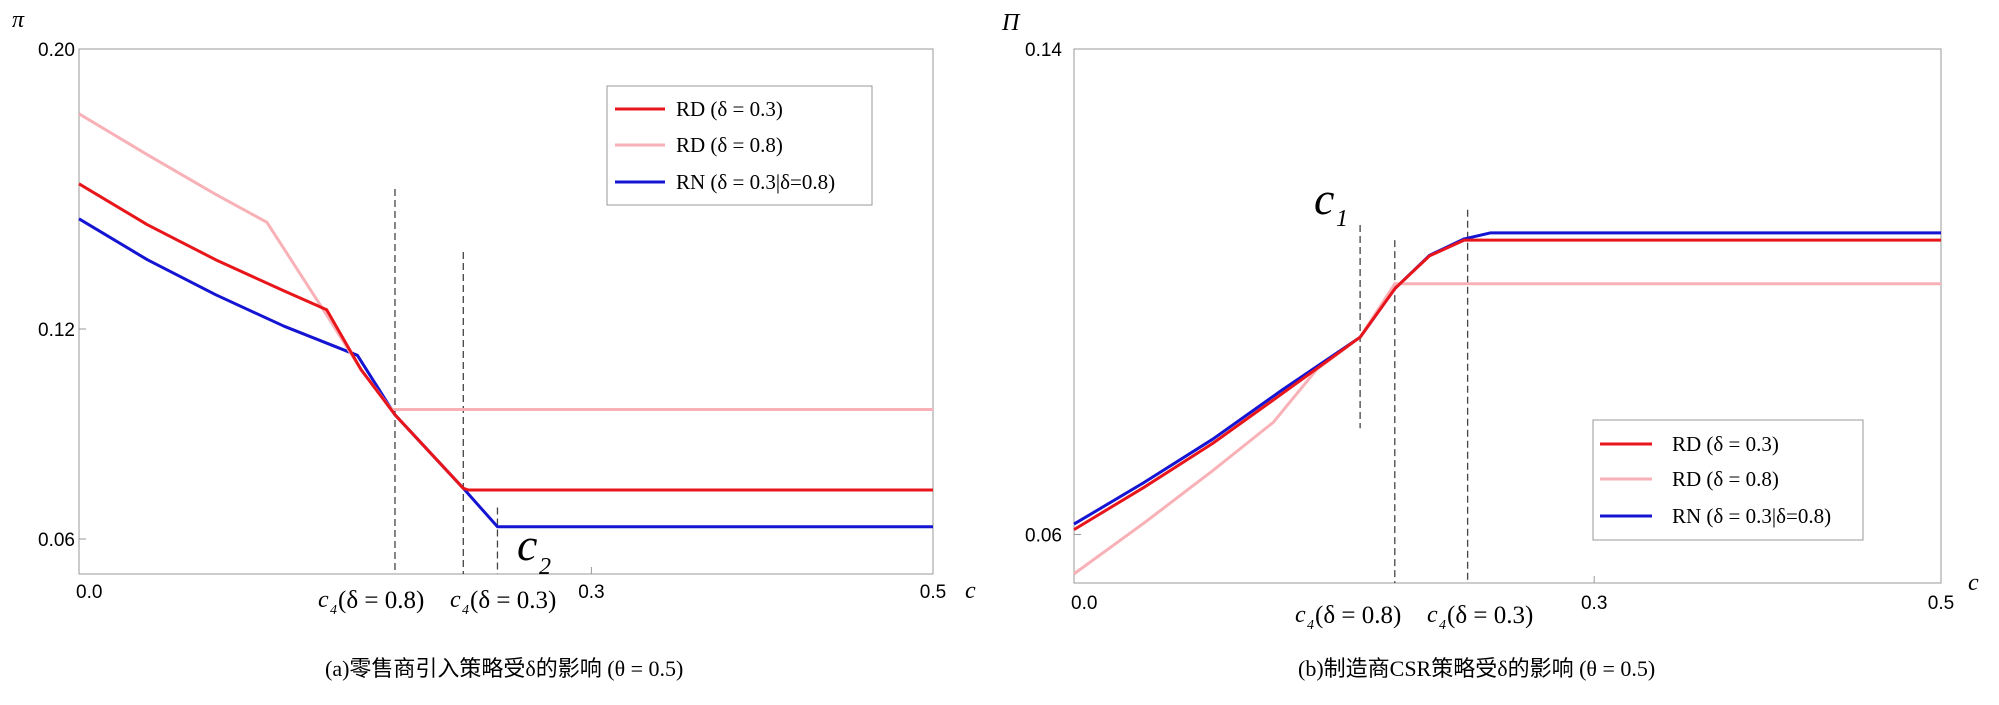 This screenshot has height=705, width=1999. Describe the element at coordinates (1310, 625) in the screenshot. I see `annotation-c4-08-sub-b: 4` at that location.